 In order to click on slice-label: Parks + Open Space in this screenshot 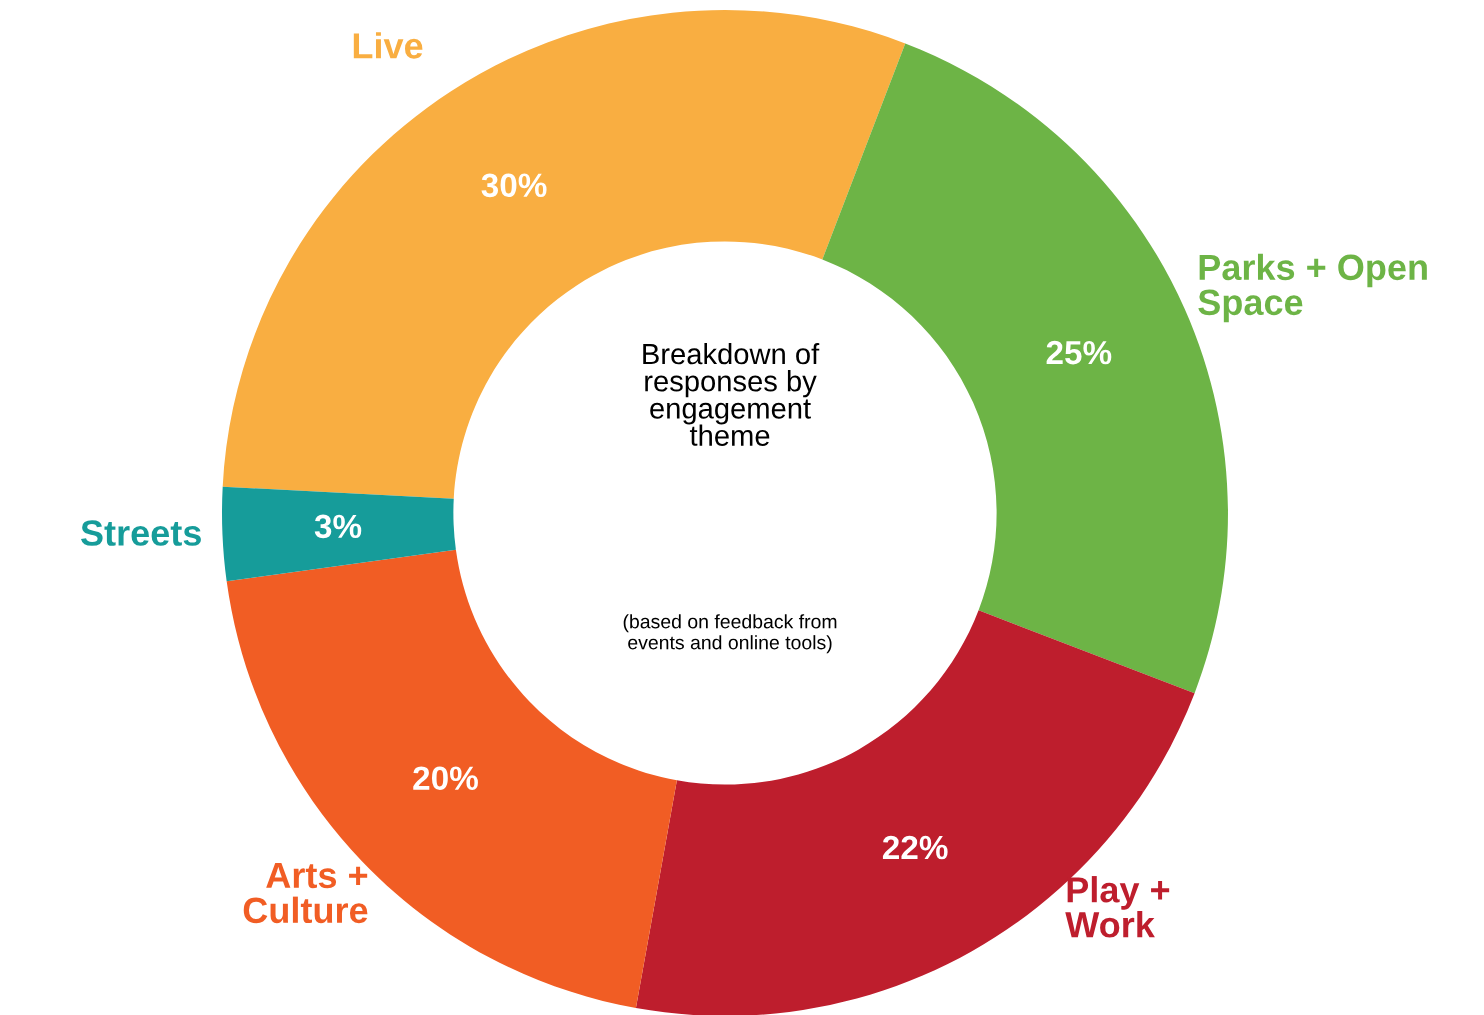, I will do `click(1312, 288)`.